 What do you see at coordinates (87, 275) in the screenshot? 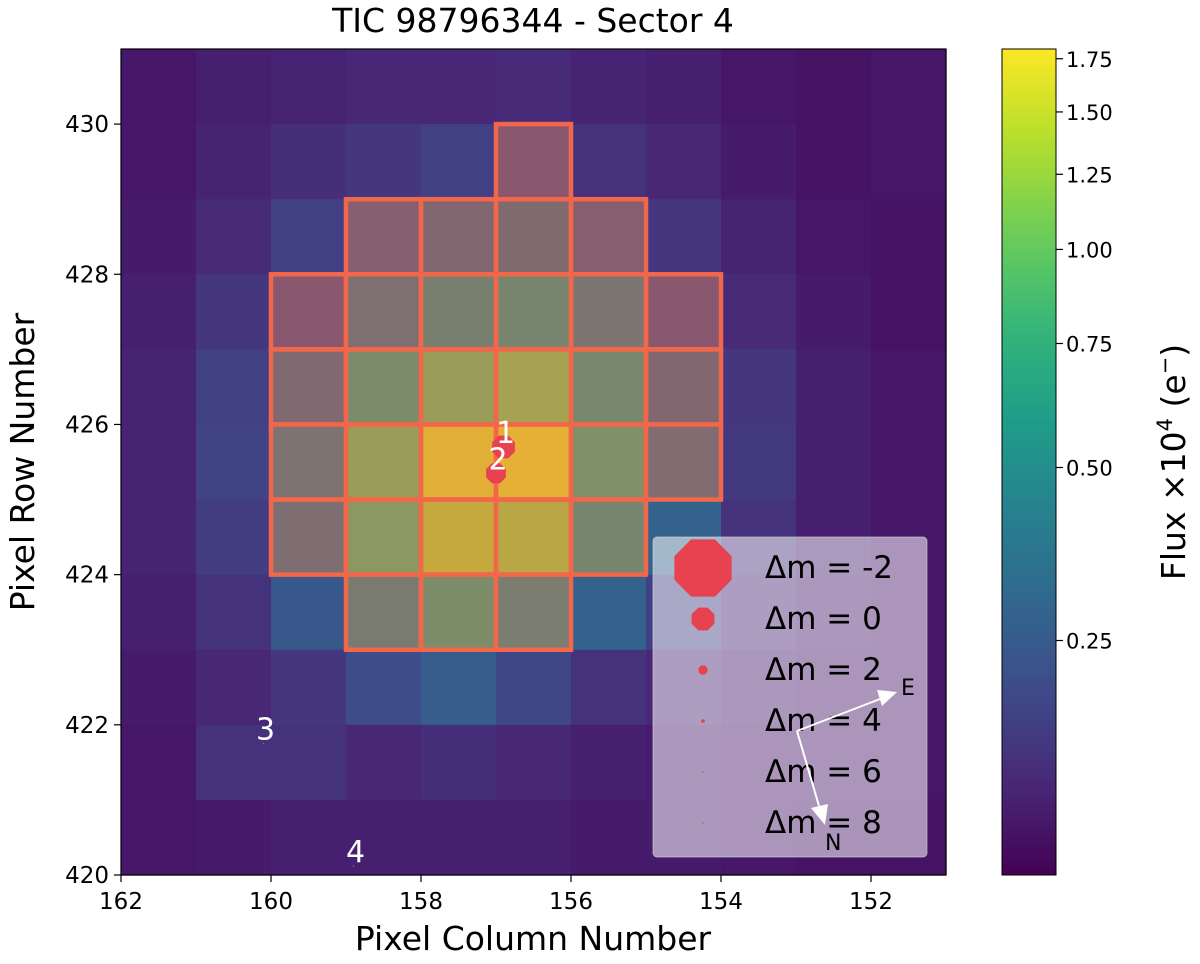
I see `y-tick-label: 428` at bounding box center [87, 275].